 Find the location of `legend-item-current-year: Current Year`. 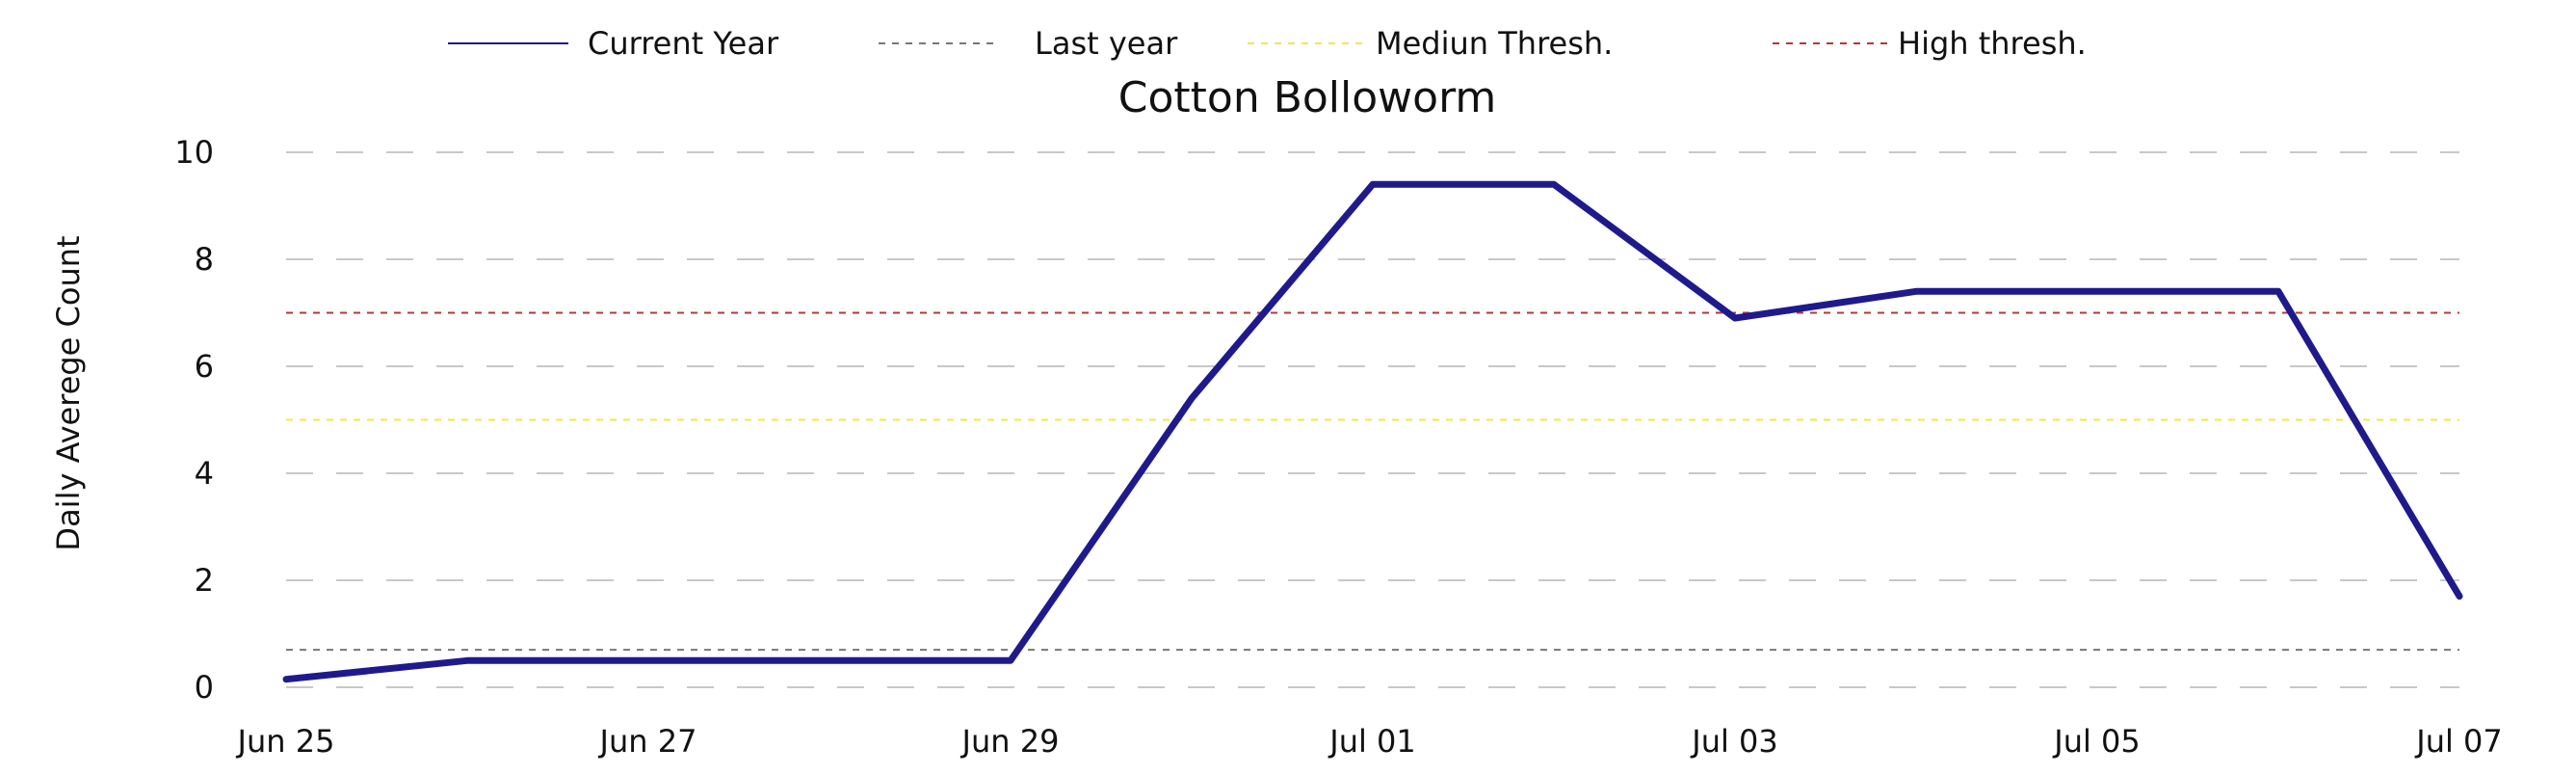

legend-item-current-year: Current Year is located at coordinates (613, 43).